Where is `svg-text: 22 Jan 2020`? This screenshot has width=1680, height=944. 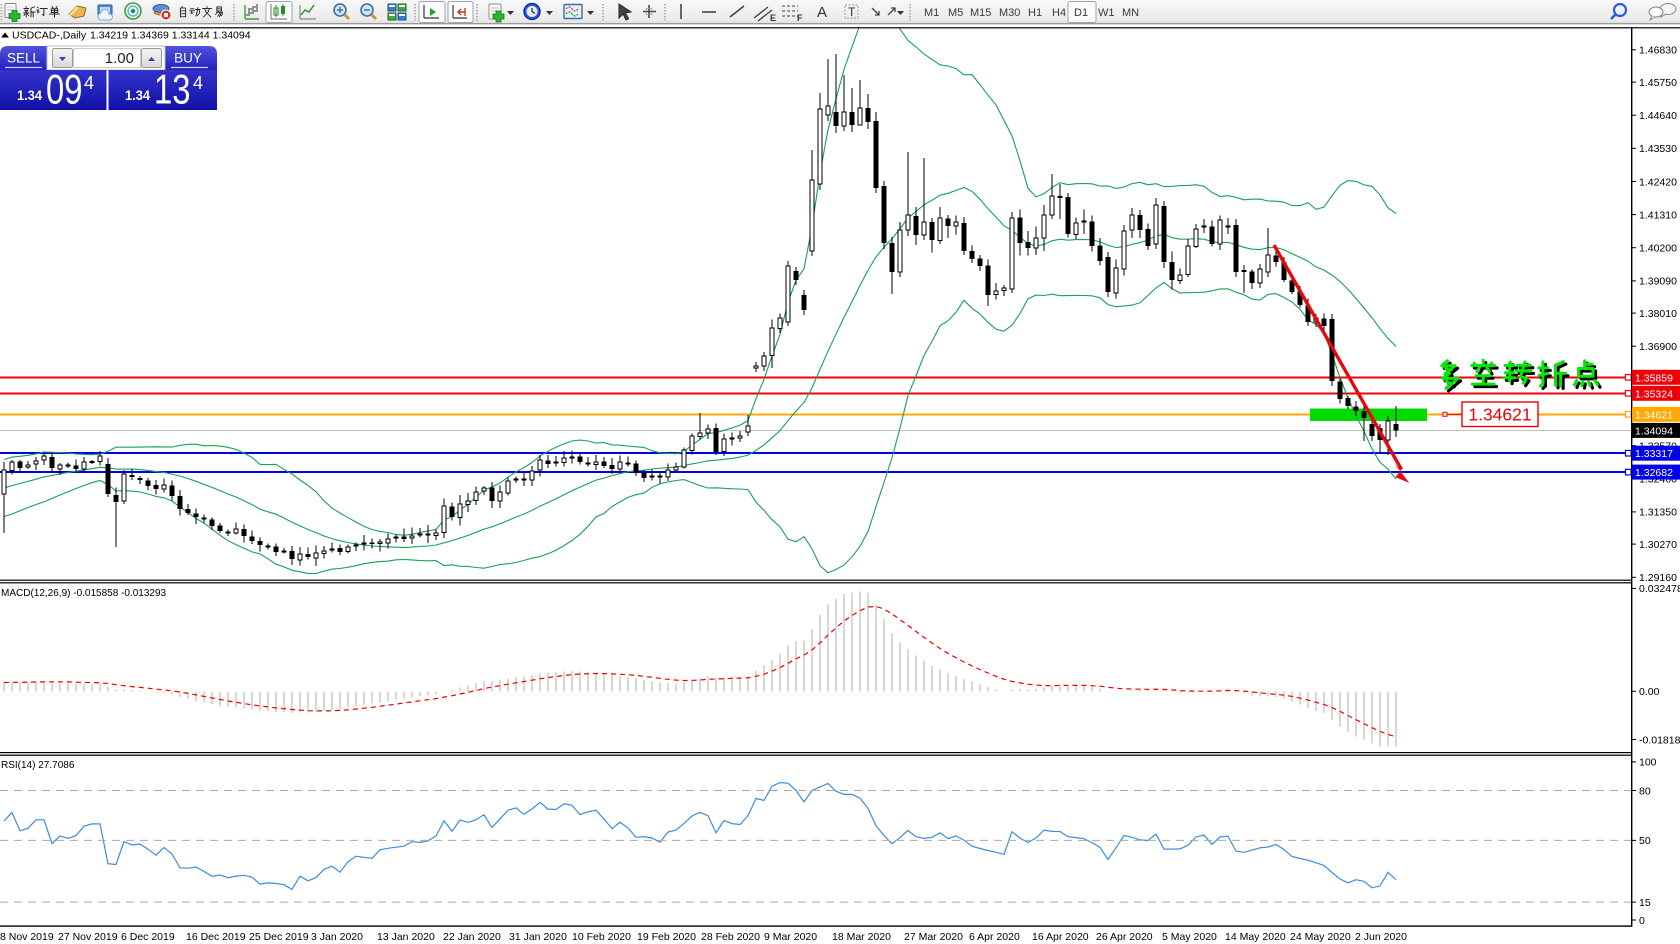 svg-text: 22 Jan 2020 is located at coordinates (472, 937).